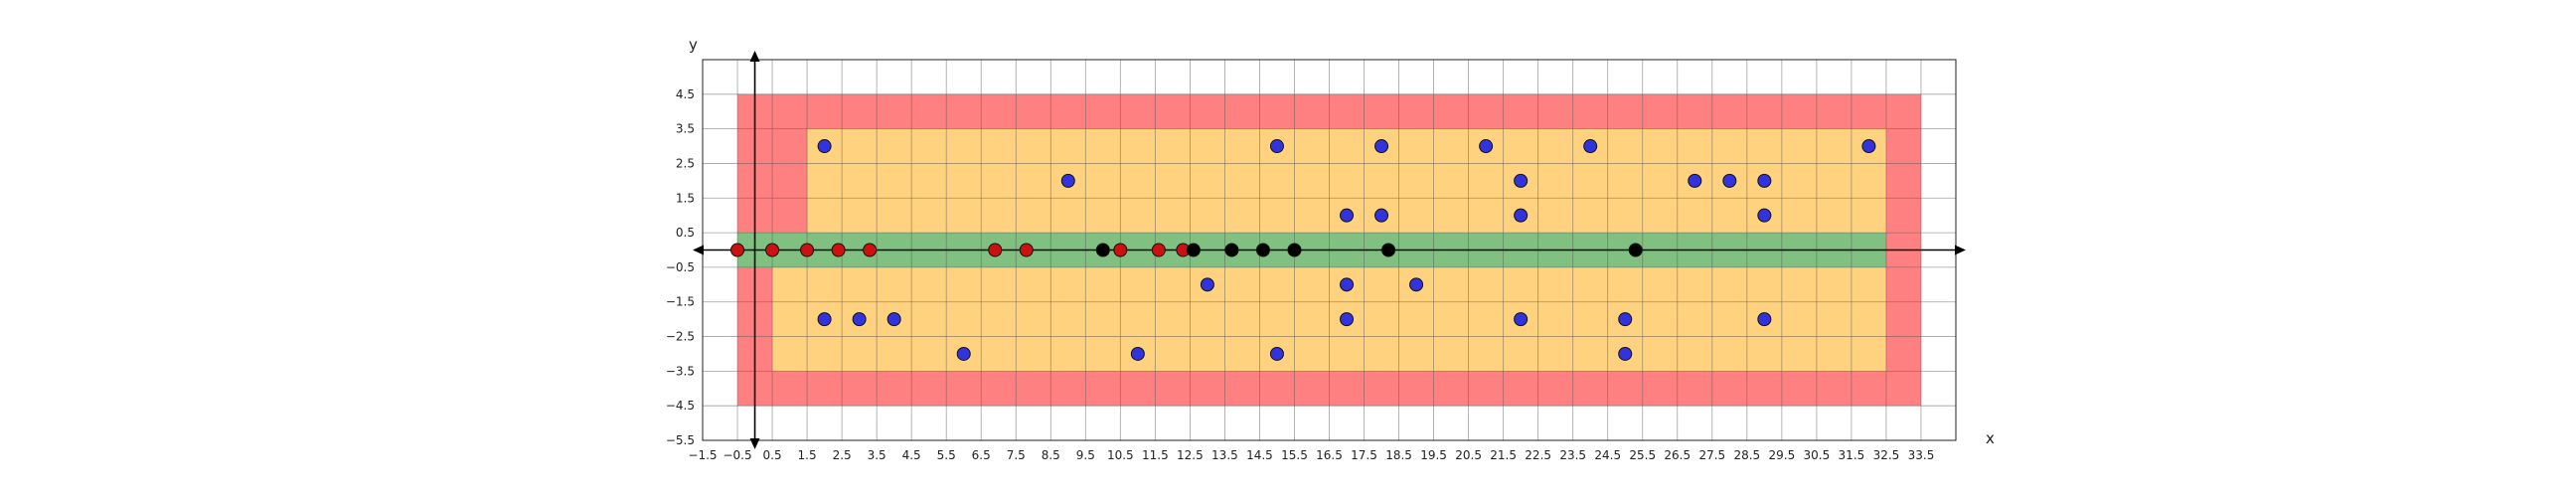 This screenshot has width=2576, height=501. I want to click on x-tick-label: 30.5, so click(1817, 455).